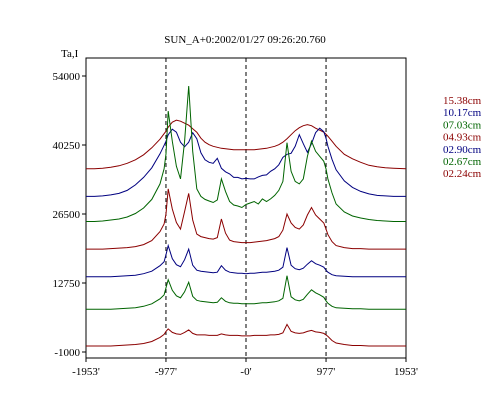 Image resolution: width=500 pixels, height=400 pixels. What do you see at coordinates (462, 101) in the screenshot?
I see `legend-item-15.38cm: 15.38cm` at bounding box center [462, 101].